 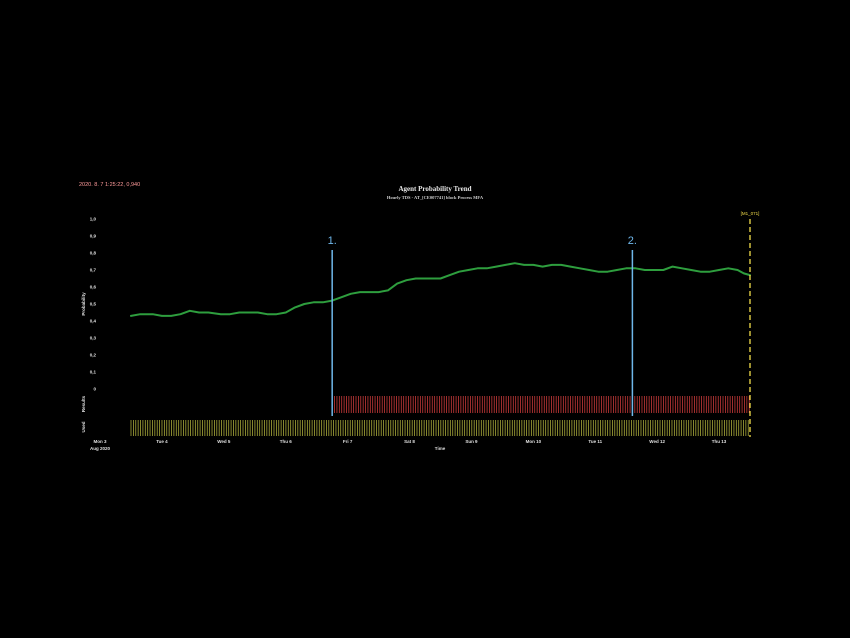 I want to click on y-tick-label: 1,0, so click(x=93, y=219).